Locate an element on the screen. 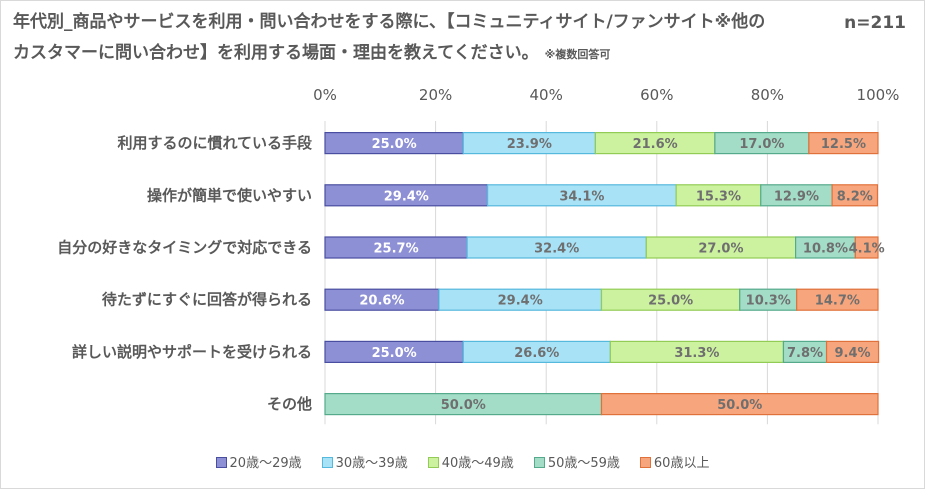 This screenshot has height=489, width=925. category-label: 利用するのに慣れている手段 is located at coordinates (214, 143).